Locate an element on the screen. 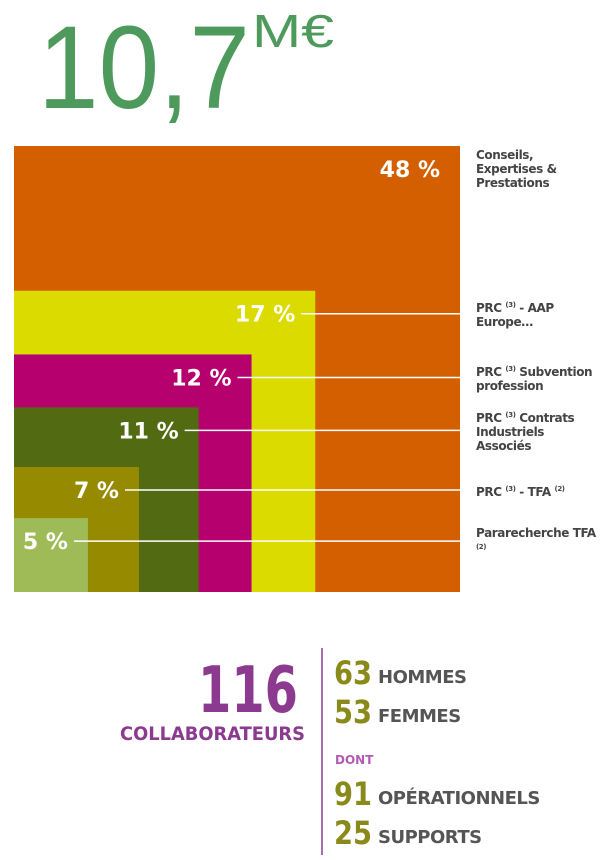 The image size is (601, 860). legend-label: Pararecherche TFA (2) is located at coordinates (536, 538).